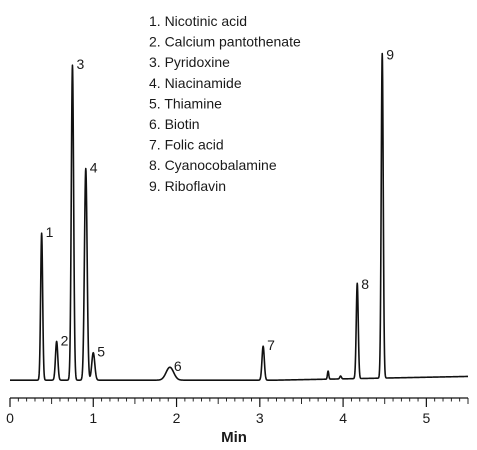 The image size is (477, 450). I want to click on peak-label-6: 6, so click(178, 366).